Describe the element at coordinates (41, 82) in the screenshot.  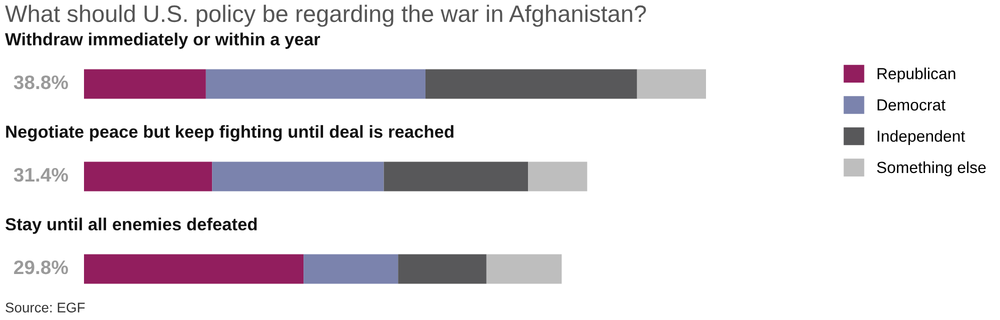
I see `text: 38.8%` at that location.